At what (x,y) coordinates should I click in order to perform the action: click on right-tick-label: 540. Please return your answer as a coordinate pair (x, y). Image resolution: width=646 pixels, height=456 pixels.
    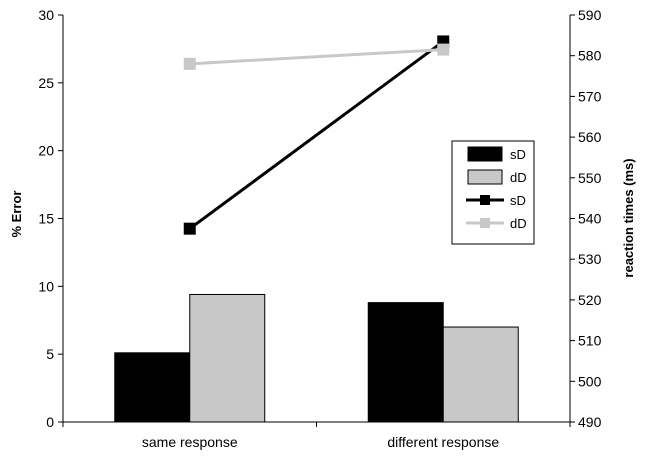
    Looking at the image, I should click on (590, 219).